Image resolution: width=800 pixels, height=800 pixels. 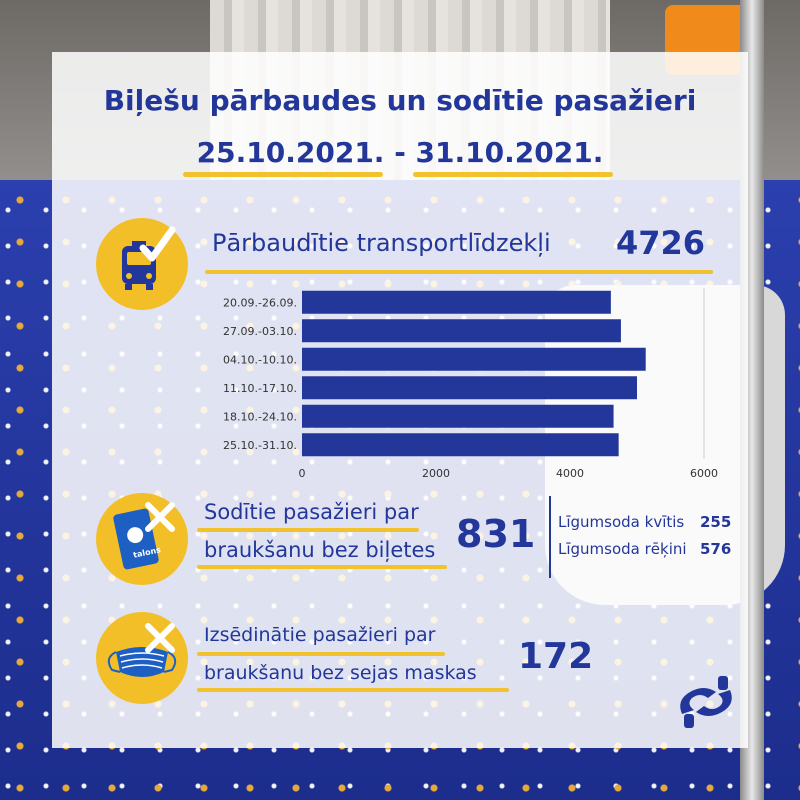 What do you see at coordinates (400, 152) in the screenshot?
I see `period-subtitle: 25.10.2021. - 31.10.2021.` at bounding box center [400, 152].